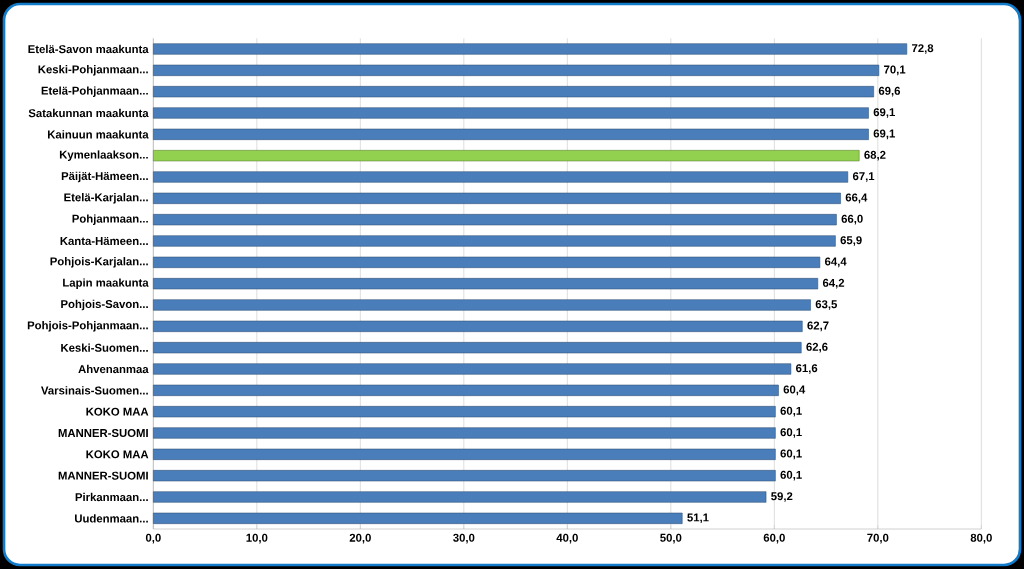  I want to click on x-tick-label: 70,0, so click(878, 538).